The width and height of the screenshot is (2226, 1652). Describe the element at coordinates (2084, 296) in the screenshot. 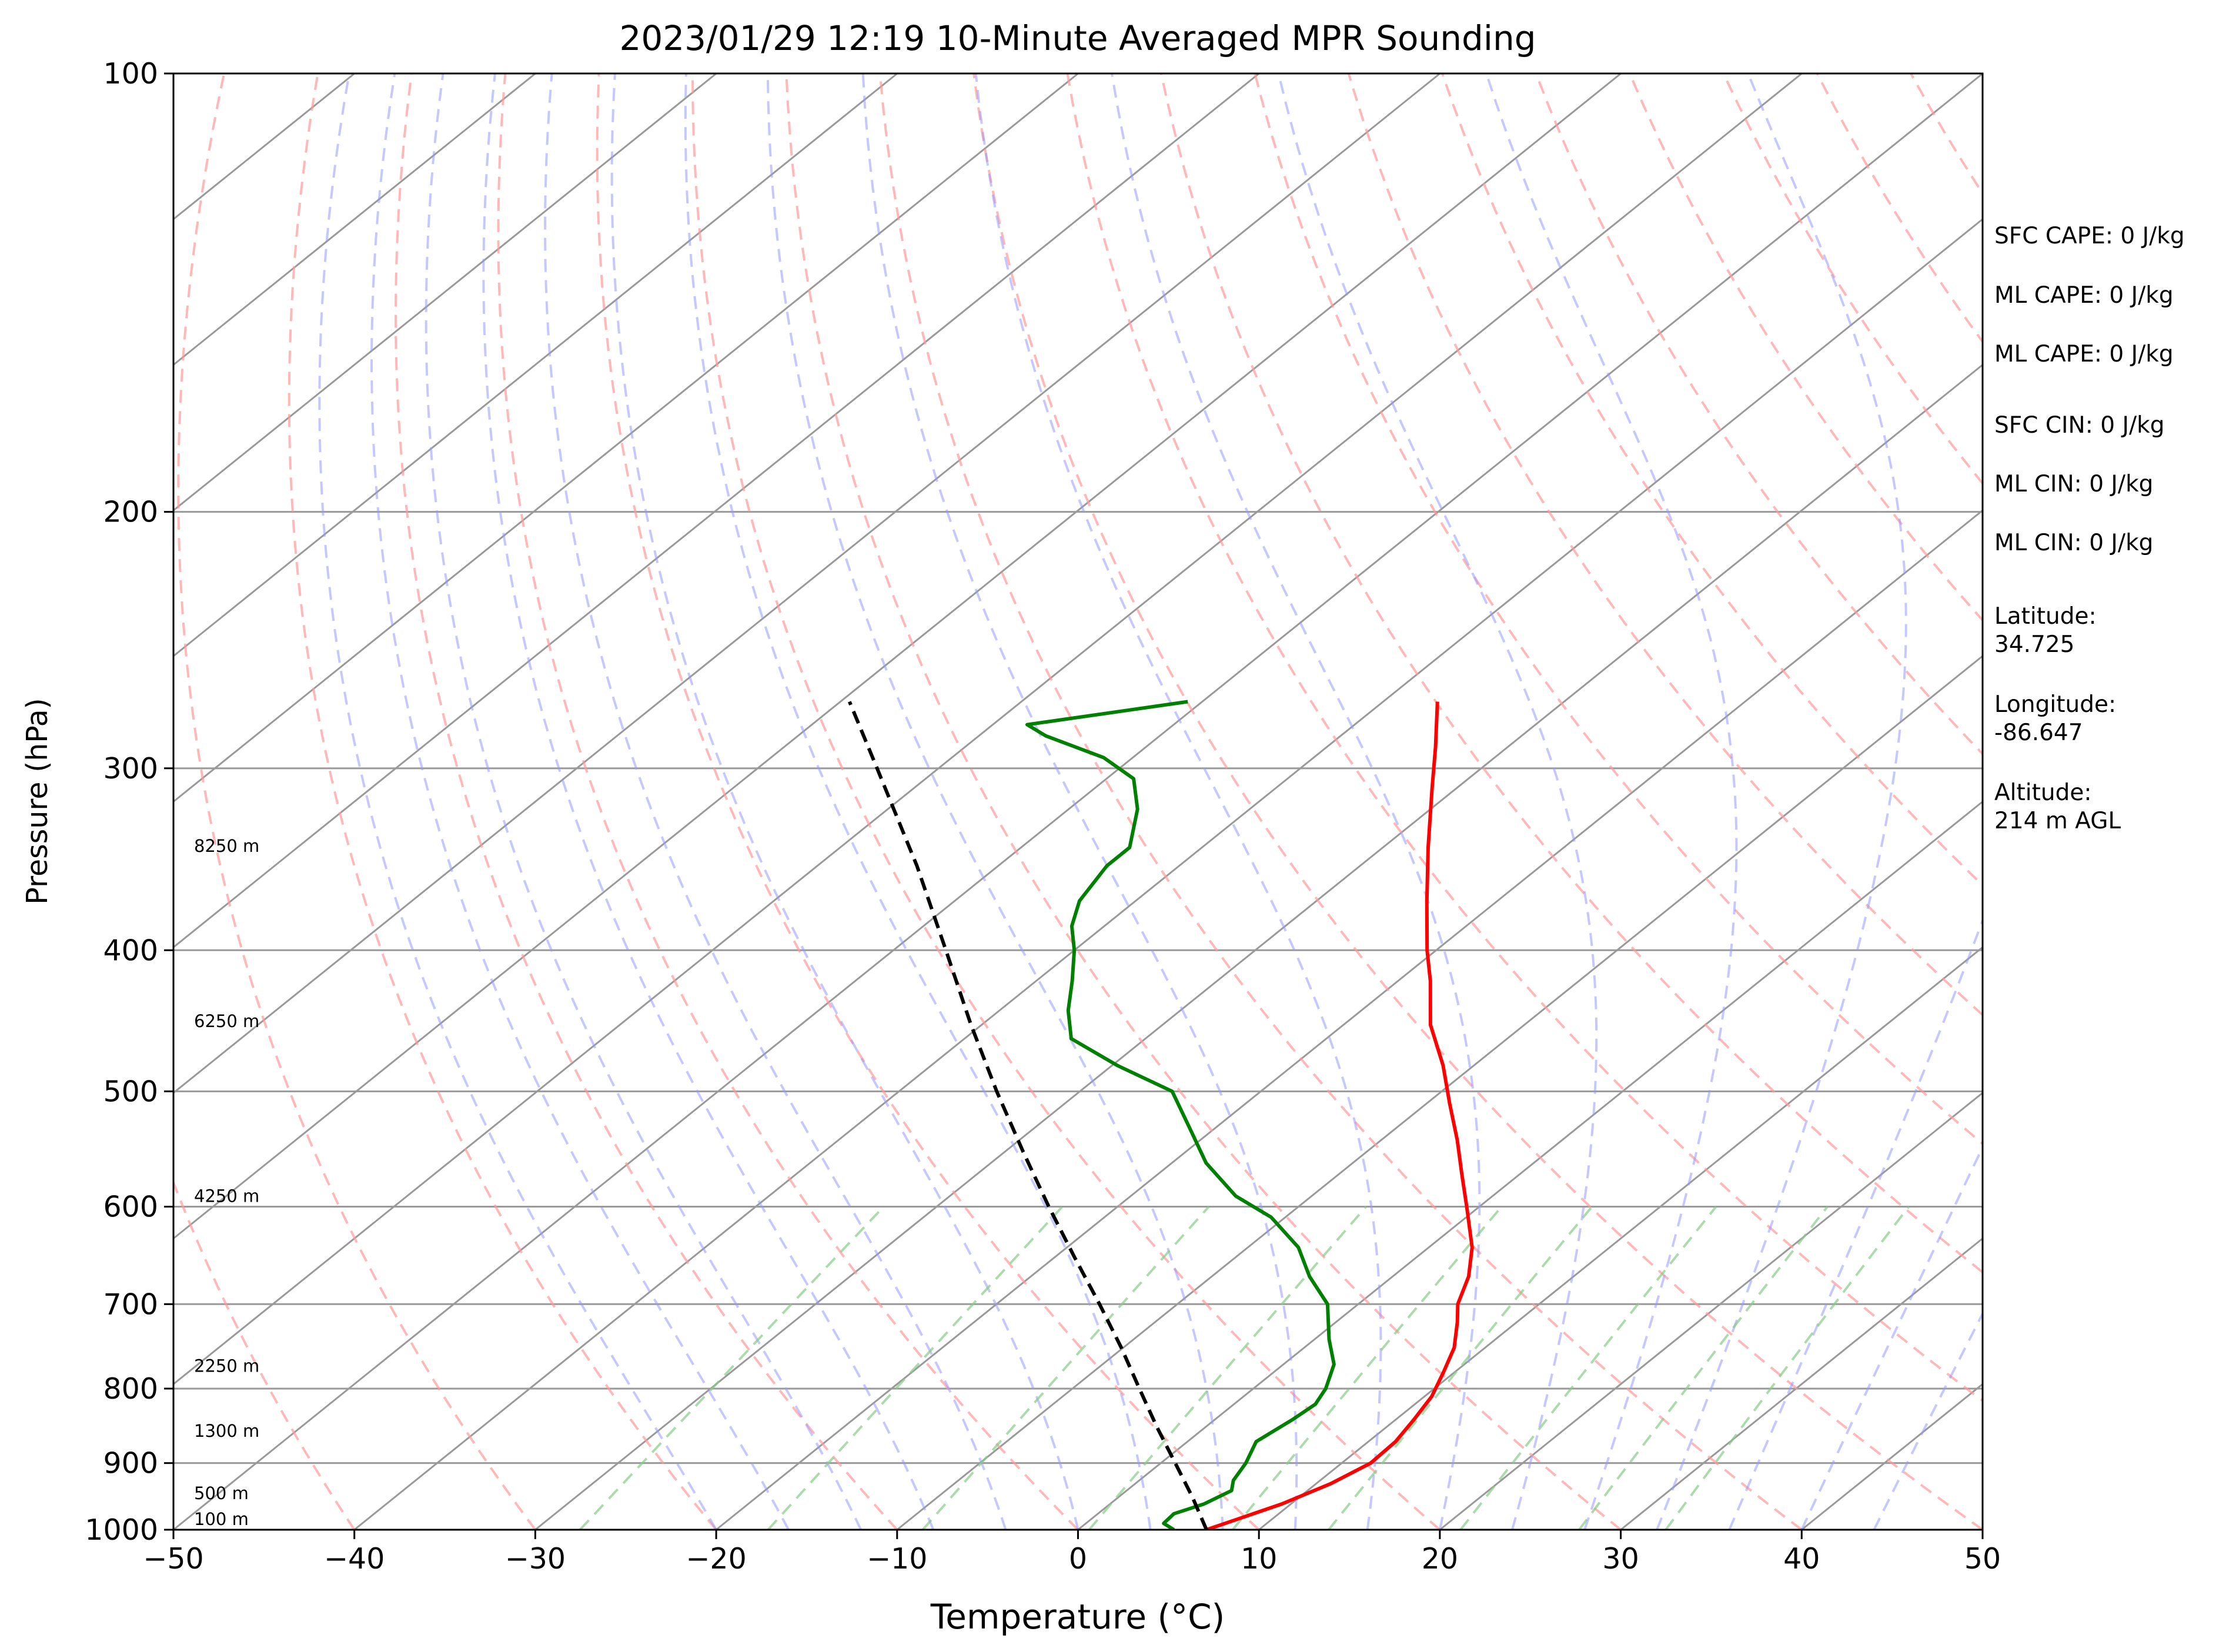

I see `ml-cape-label: ML CAPE: 0 J/kg` at that location.